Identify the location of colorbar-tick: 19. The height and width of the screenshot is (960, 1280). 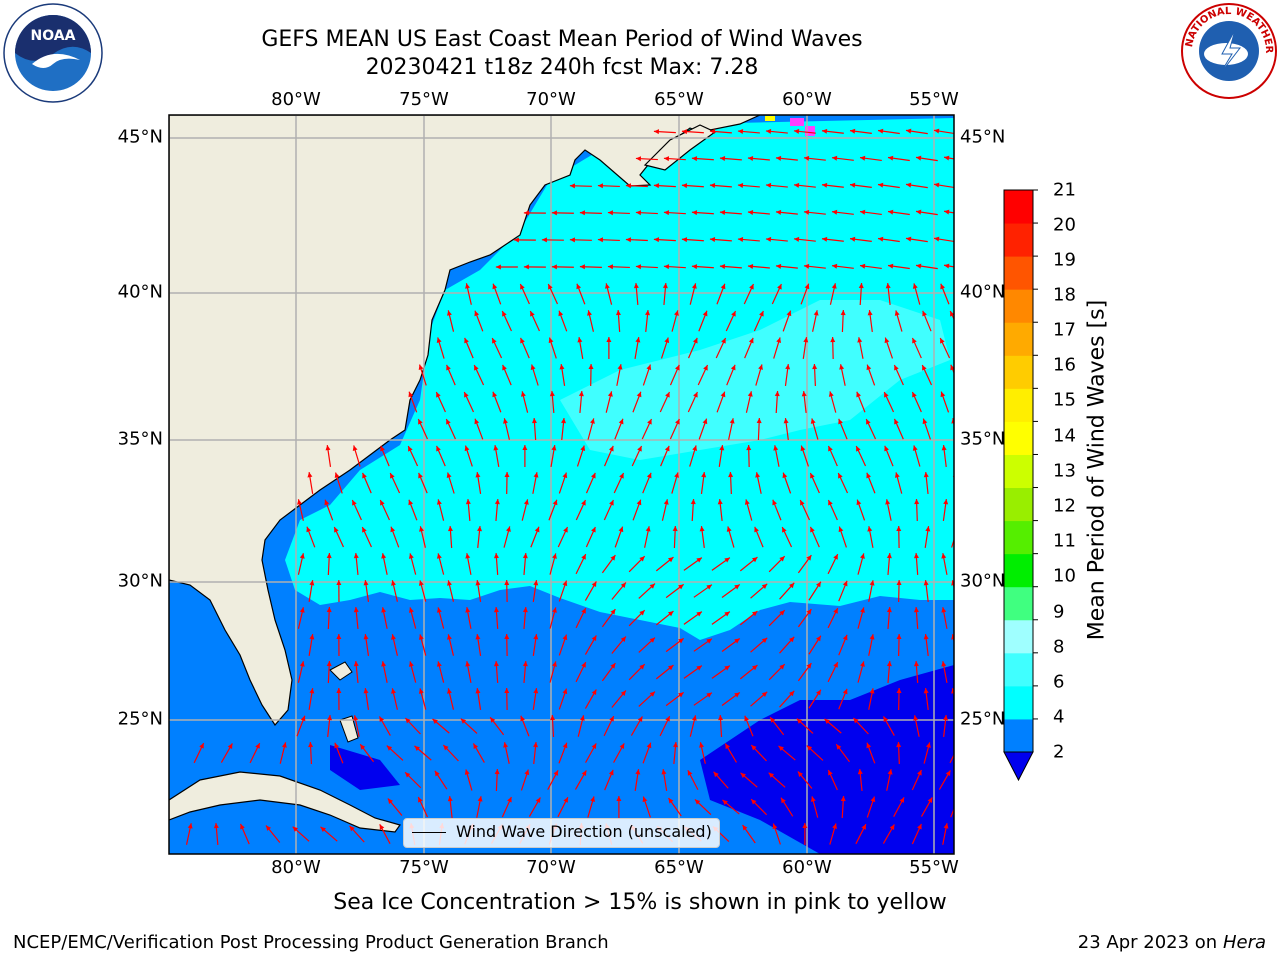
(1064, 260).